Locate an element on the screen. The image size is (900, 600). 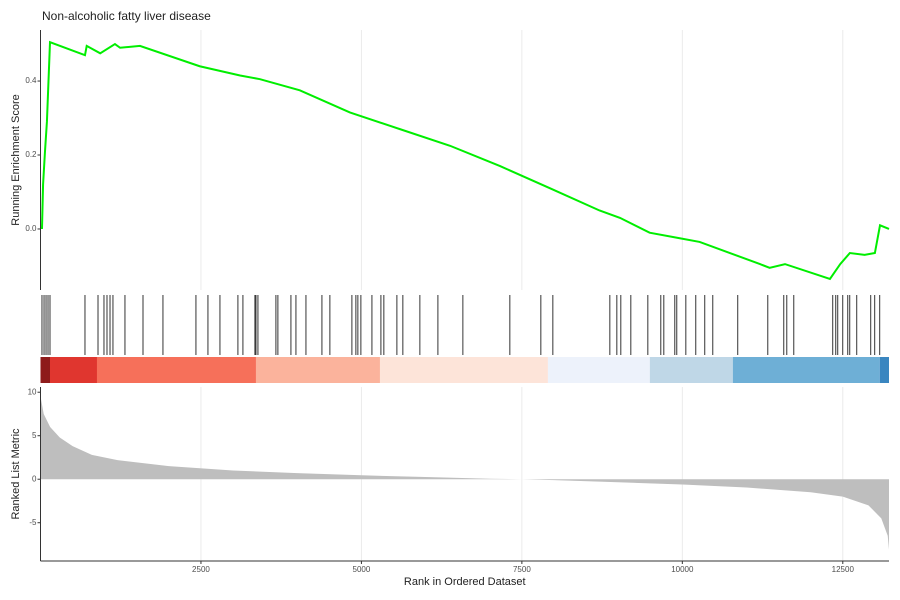
x-tick-label: 12500 is located at coordinates (843, 569).